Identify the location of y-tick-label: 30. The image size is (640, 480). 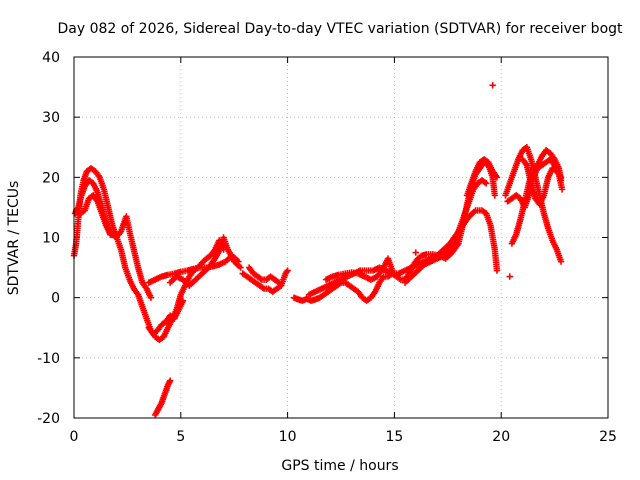
(51, 118).